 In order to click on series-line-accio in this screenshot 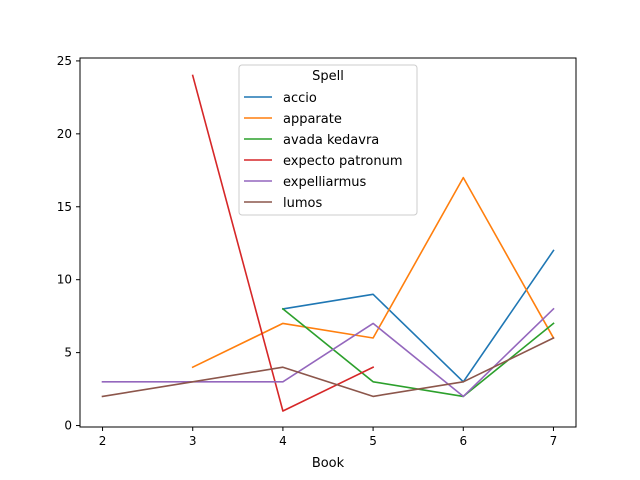, I will do `click(418, 316)`.